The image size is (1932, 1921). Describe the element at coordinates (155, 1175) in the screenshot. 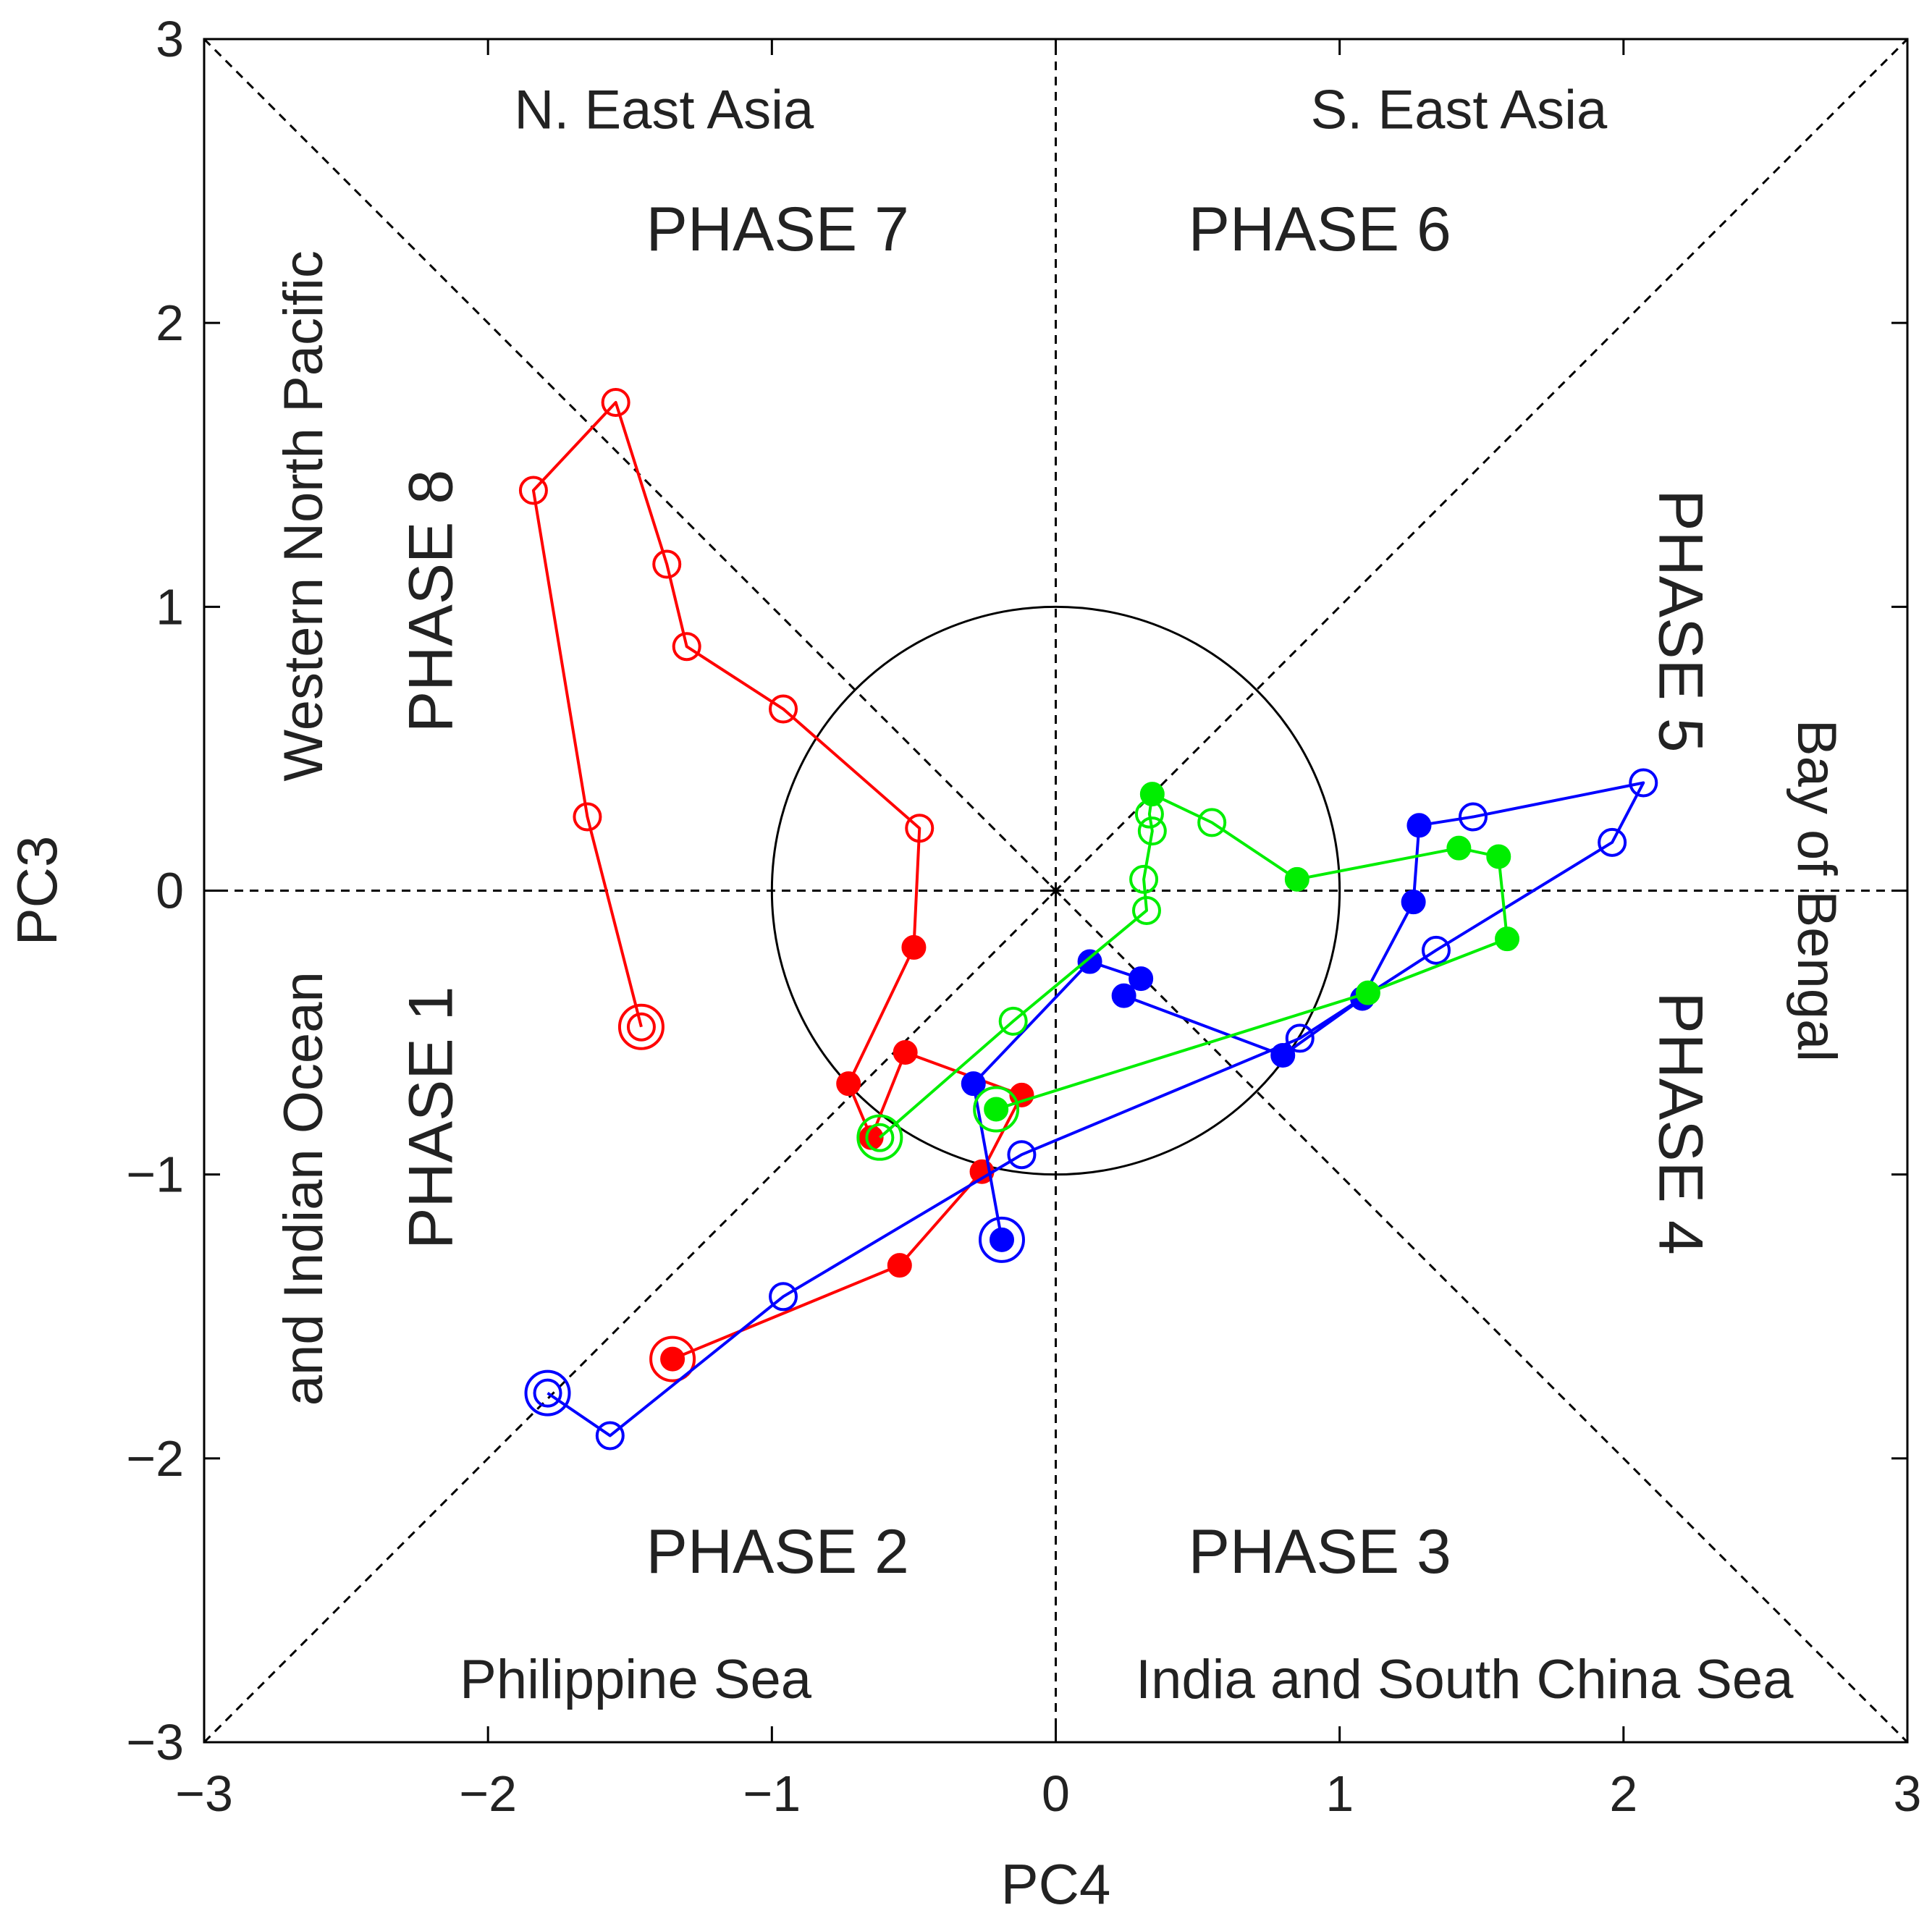

I see `y-tick-label: −1` at that location.